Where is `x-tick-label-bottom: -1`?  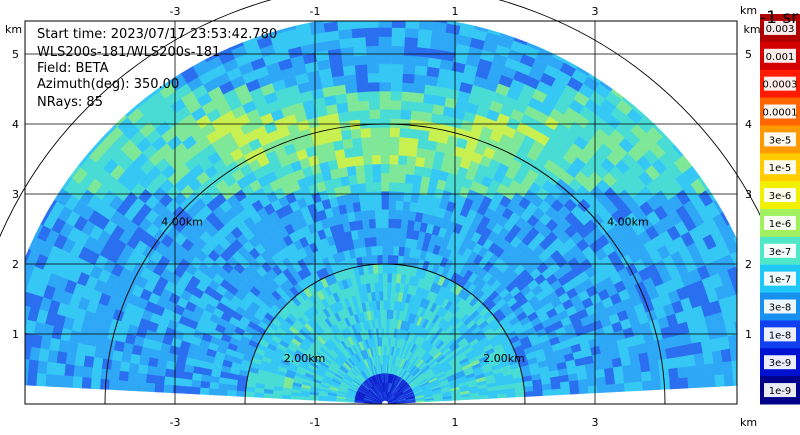
x-tick-label-bottom: -1 is located at coordinates (315, 422).